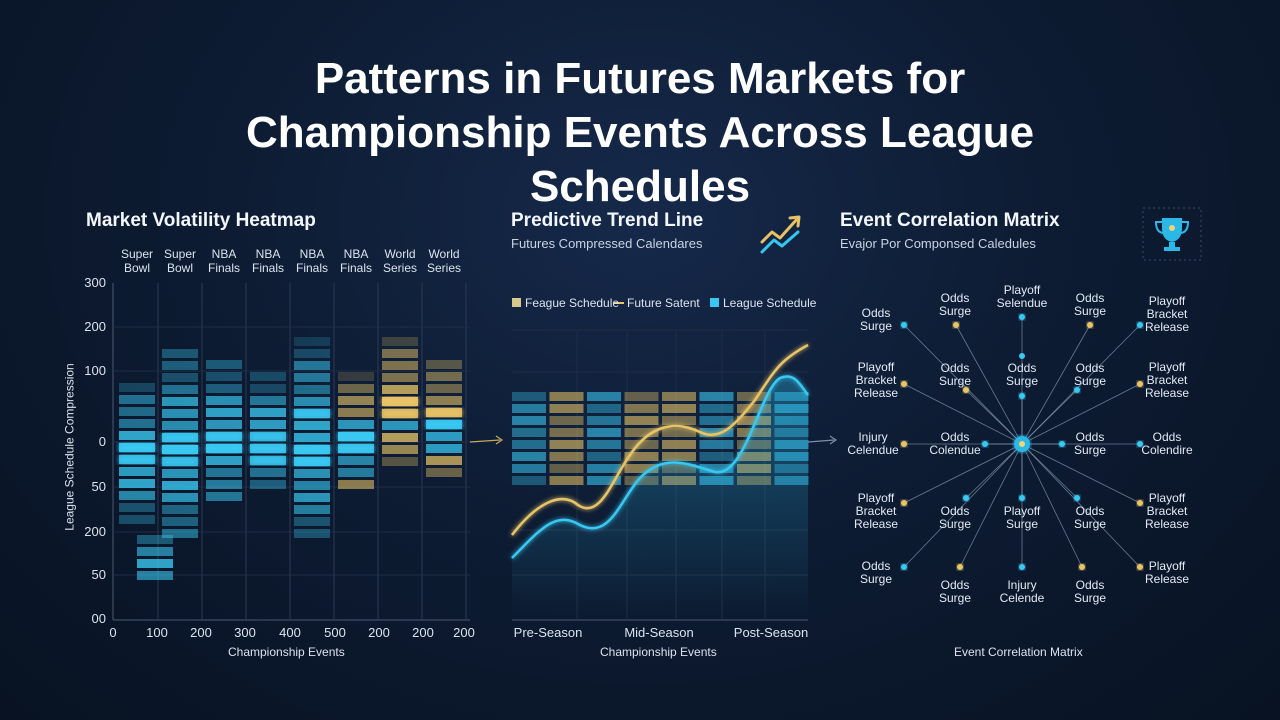 The height and width of the screenshot is (720, 1280). Describe the element at coordinates (607, 243) in the screenshot. I see `panel-subtitle: Futures Compressed Calendares` at that location.